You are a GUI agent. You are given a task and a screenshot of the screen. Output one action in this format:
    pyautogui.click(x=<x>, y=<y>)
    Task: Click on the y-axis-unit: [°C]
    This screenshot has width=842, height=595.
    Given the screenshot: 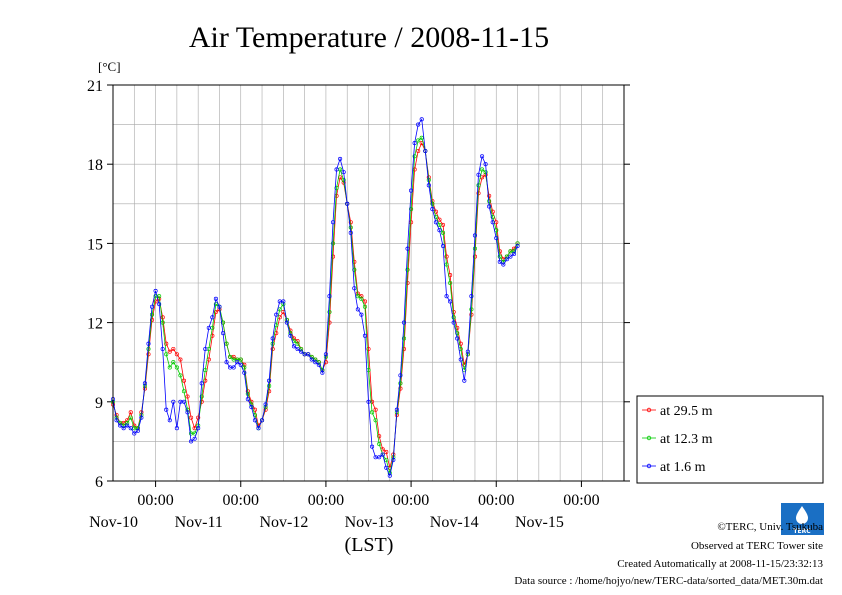 What is the action you would take?
    pyautogui.click(x=109, y=66)
    